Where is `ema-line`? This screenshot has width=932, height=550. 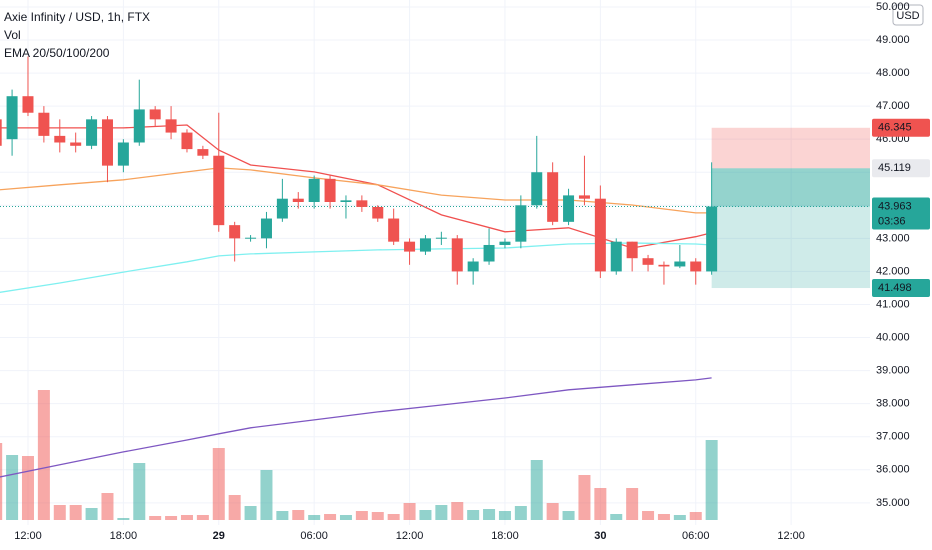
ema-line is located at coordinates (356, 427).